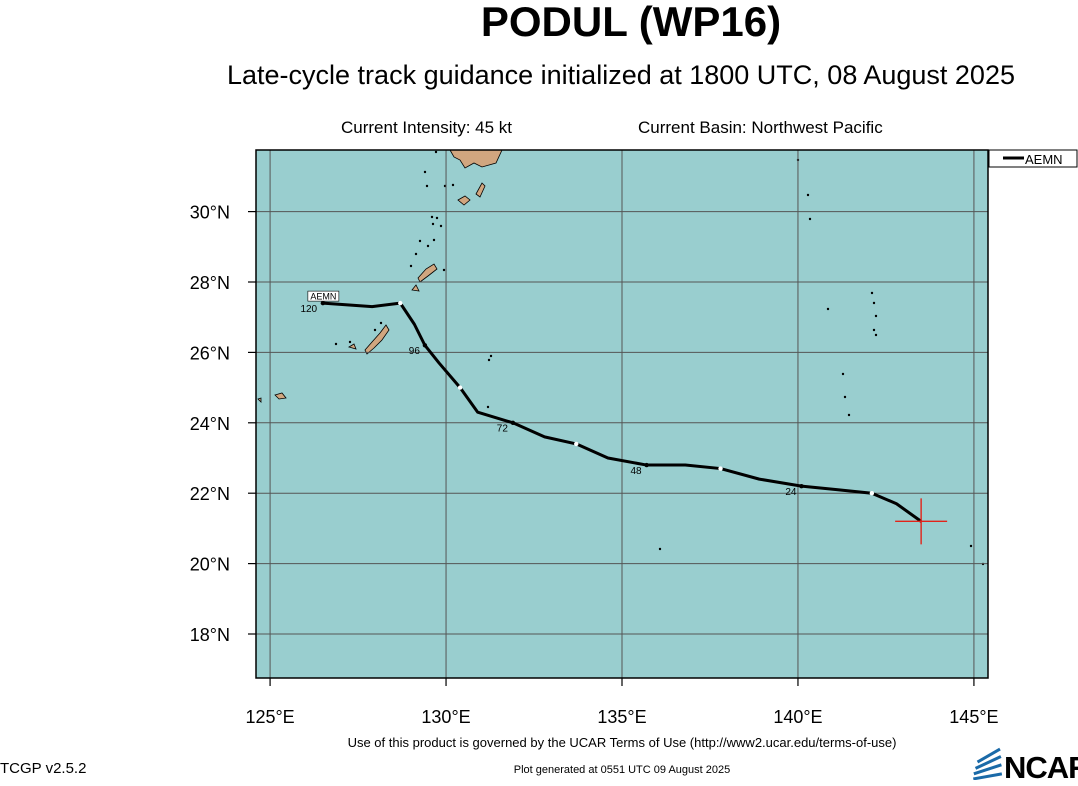 Image resolution: width=1078 pixels, height=786 pixels. I want to click on forecast-hour-label: 120, so click(308, 309).